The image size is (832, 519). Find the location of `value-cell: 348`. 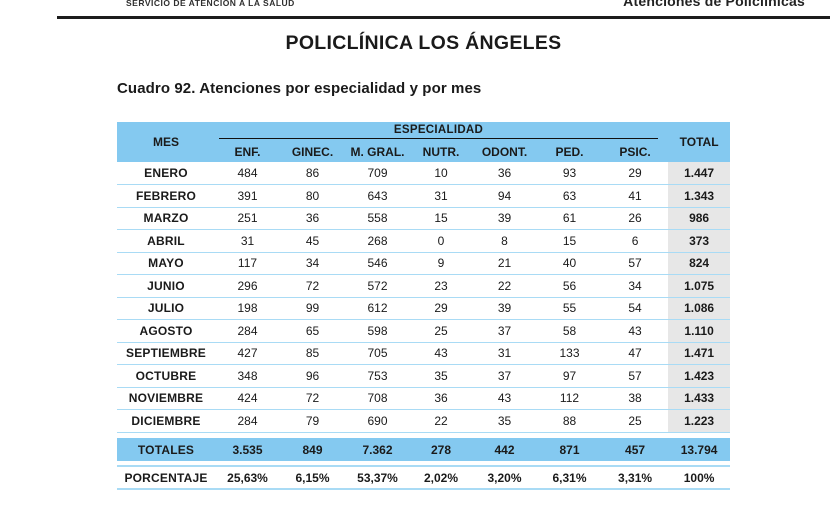

value-cell: 348 is located at coordinates (247, 376).